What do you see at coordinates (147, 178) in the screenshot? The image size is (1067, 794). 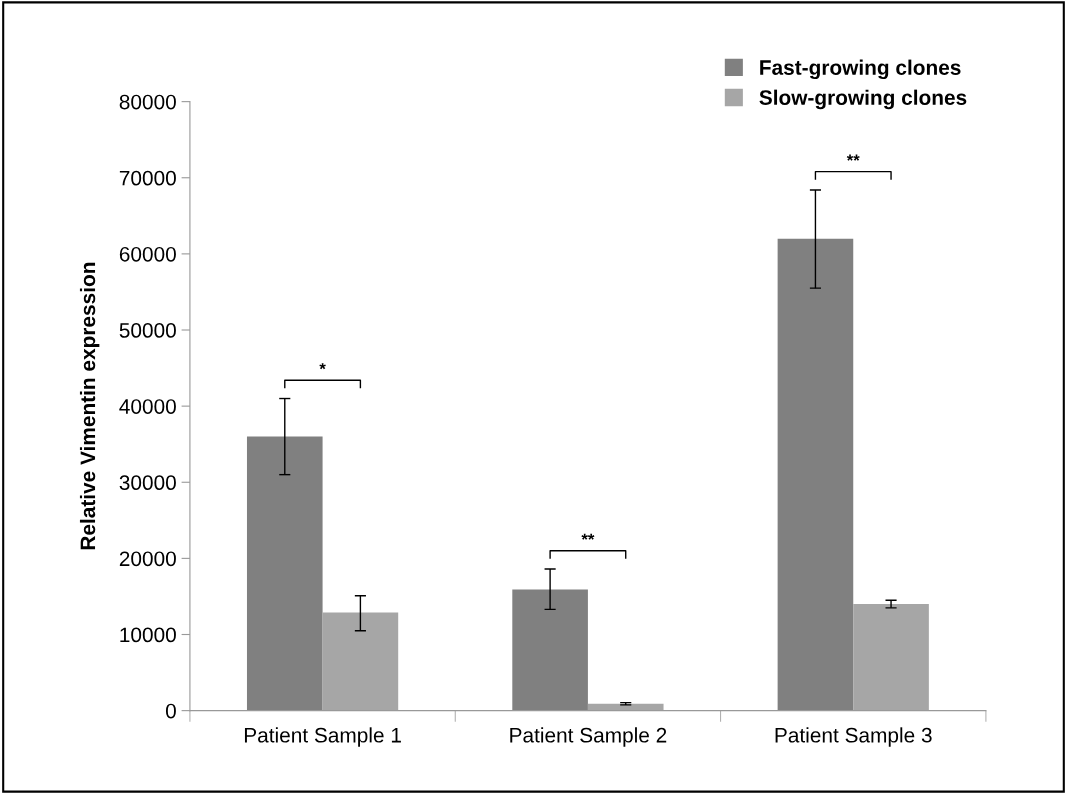 I see `y-tick-label: 70000` at bounding box center [147, 178].